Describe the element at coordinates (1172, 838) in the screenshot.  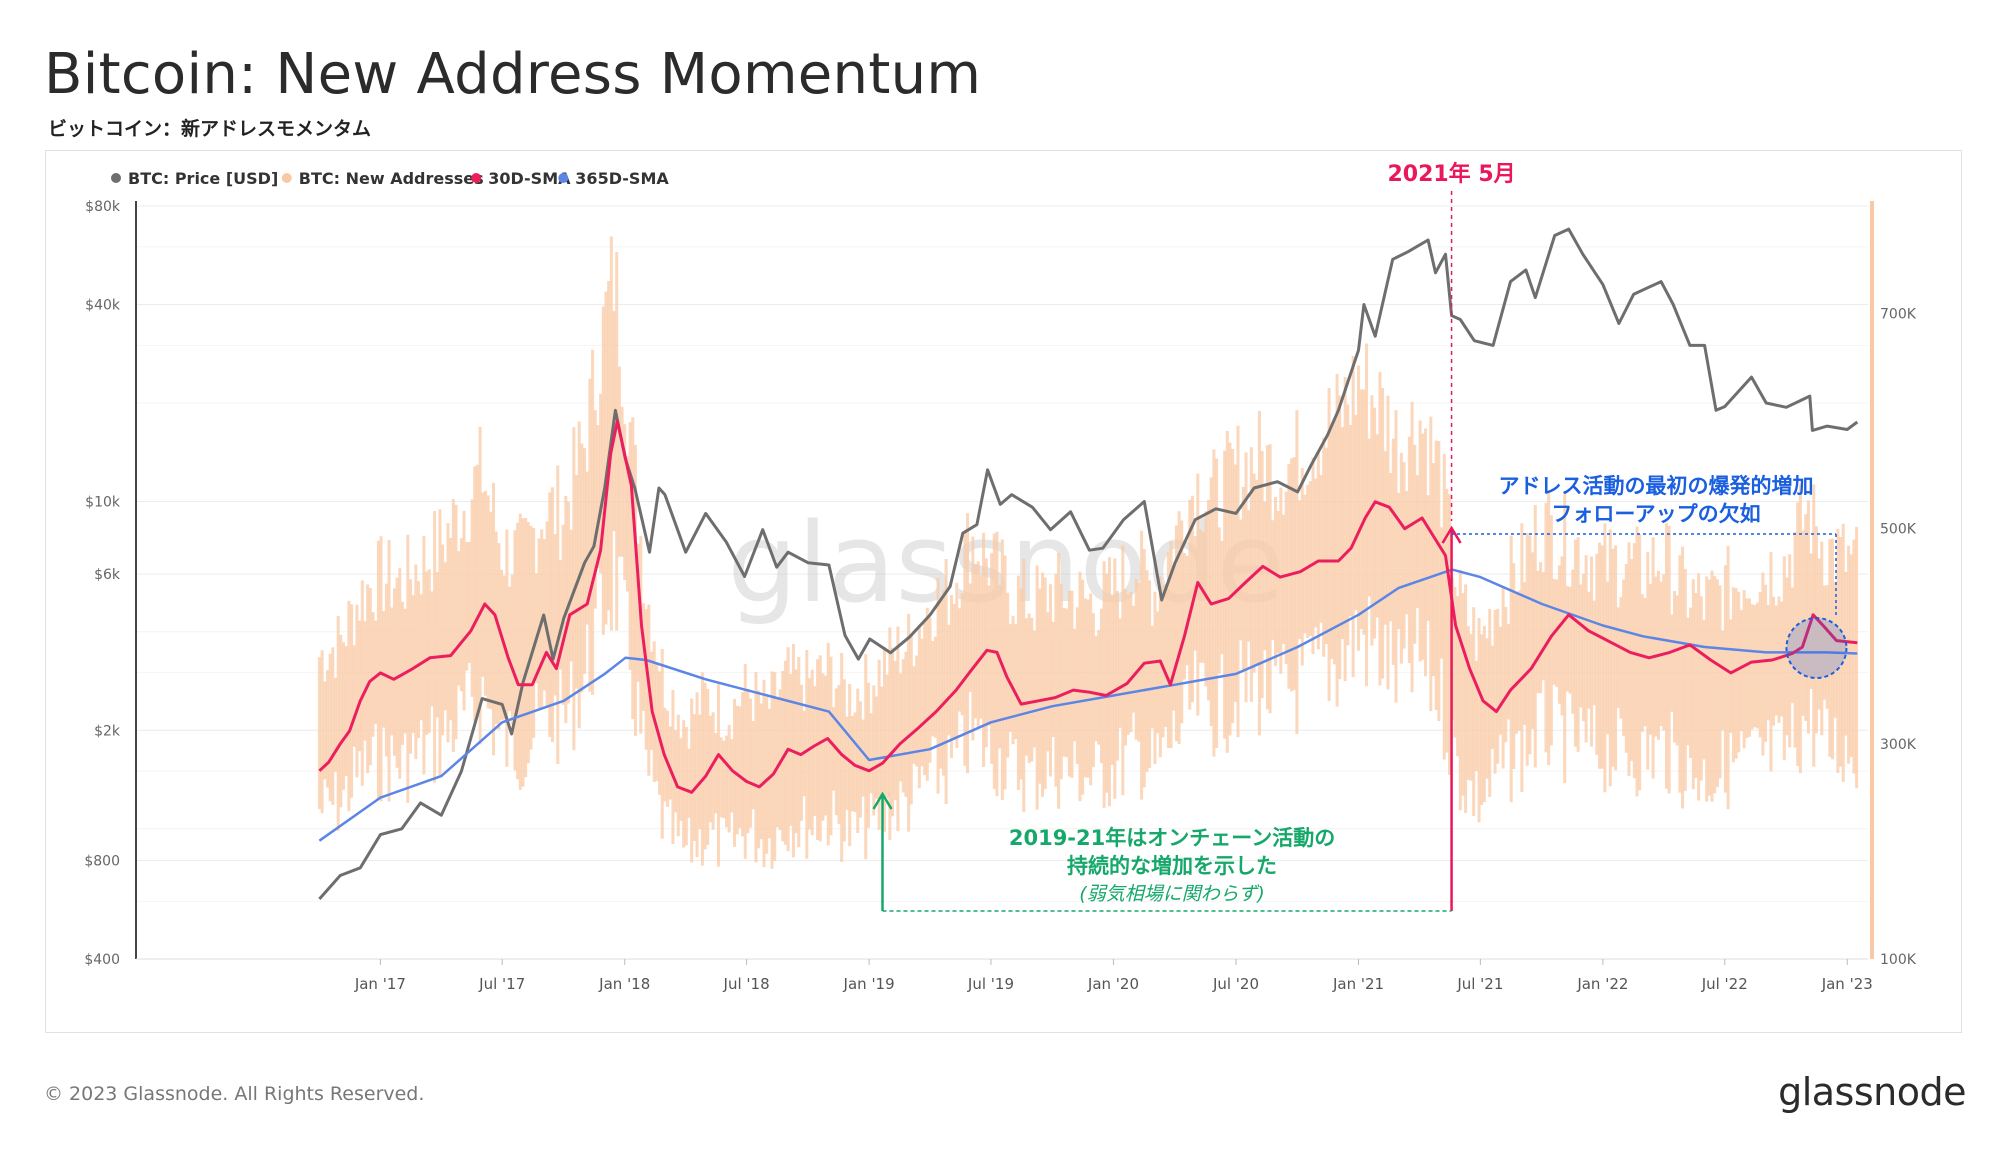
I see `green-annotation-line-1: 2019-21年はオンチェーン活動の` at that location.